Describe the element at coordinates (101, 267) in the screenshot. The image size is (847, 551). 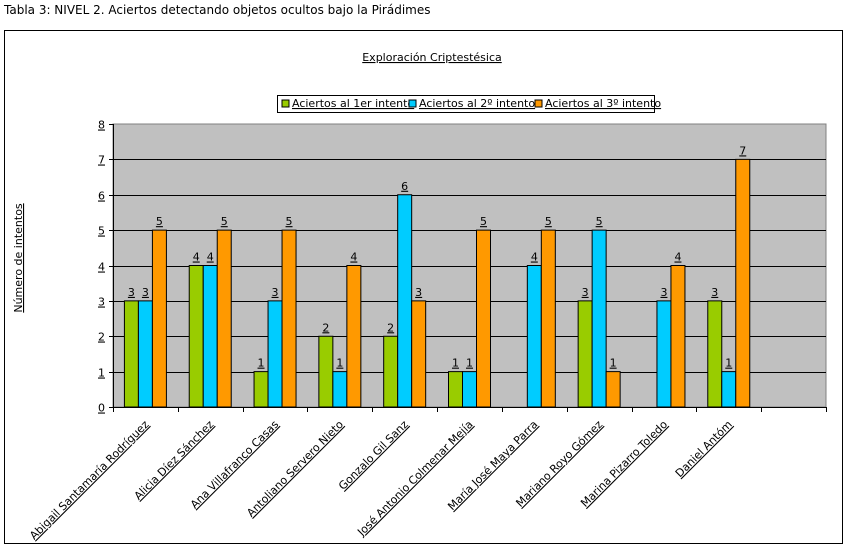
I see `y-tick-label: 4` at that location.